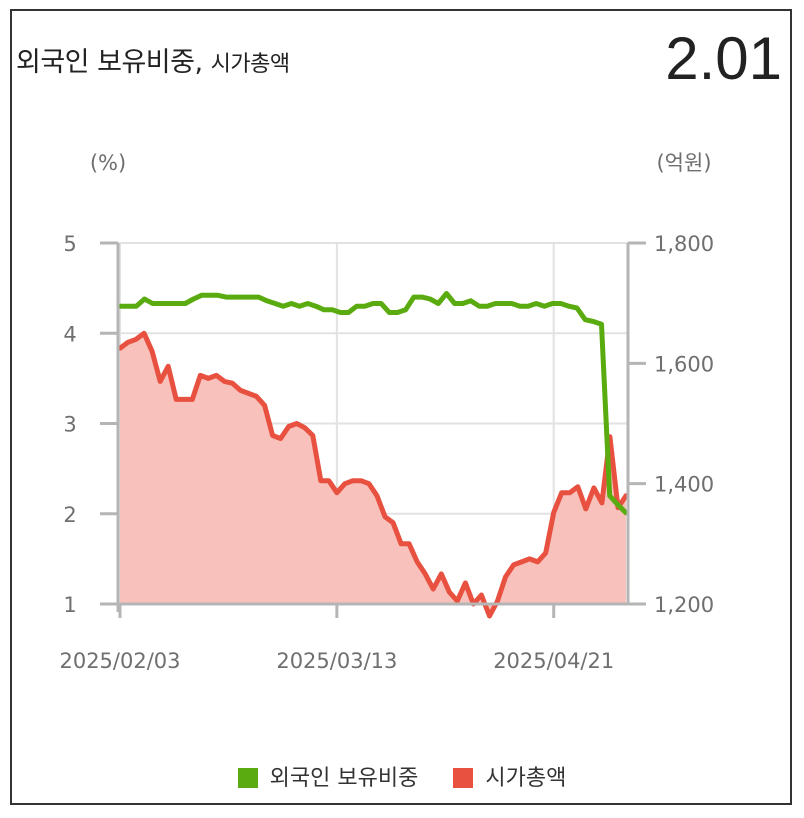 This screenshot has width=804, height=818. Describe the element at coordinates (553, 661) in the screenshot. I see `x-tick-label: 2025/04/21` at that location.